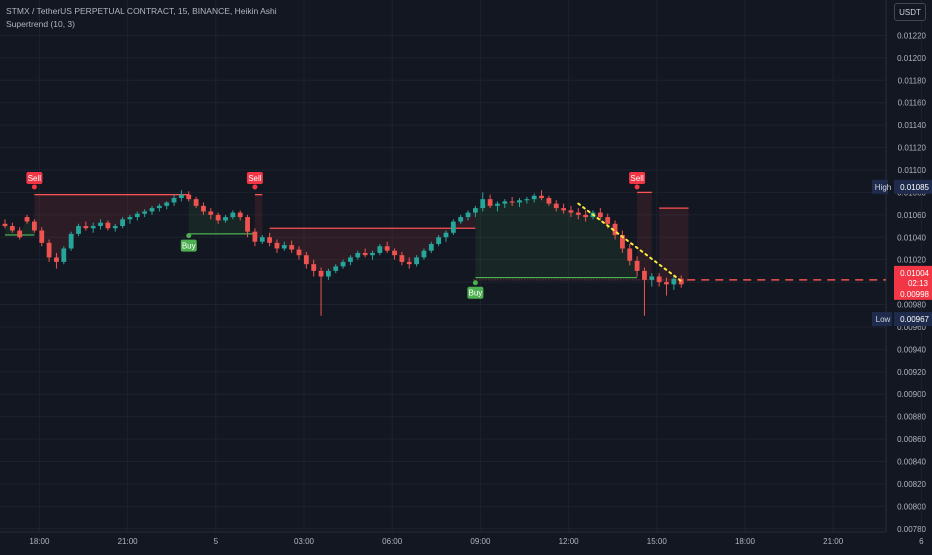  I want to click on indicator-legend: Supertrend (10, 3), so click(40, 24).